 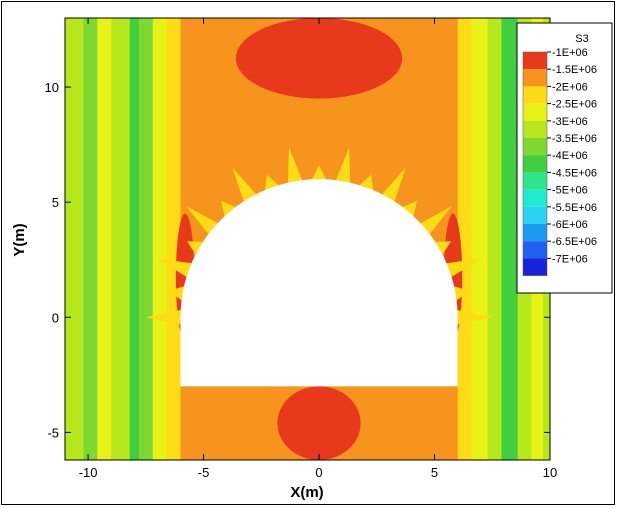 I want to click on x-tick-label: 10, so click(x=550, y=472).